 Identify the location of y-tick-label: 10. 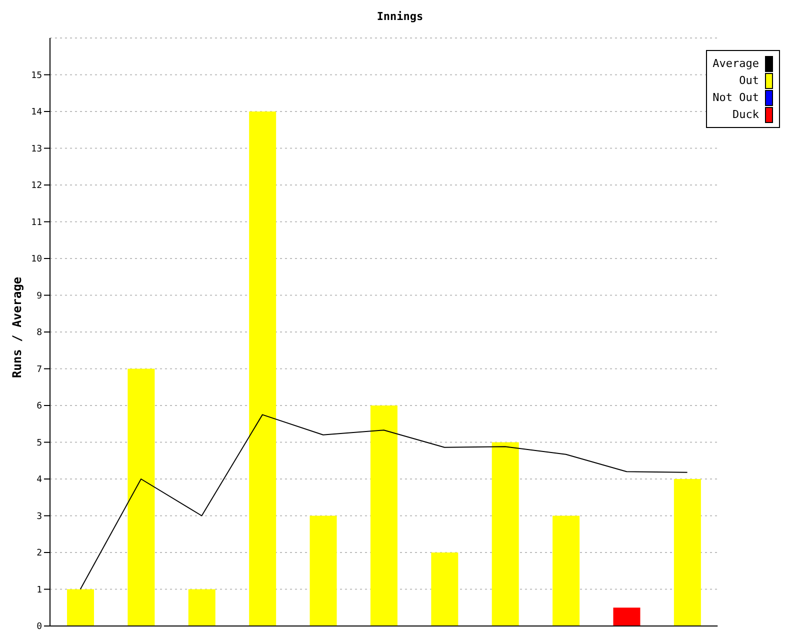
(36, 259).